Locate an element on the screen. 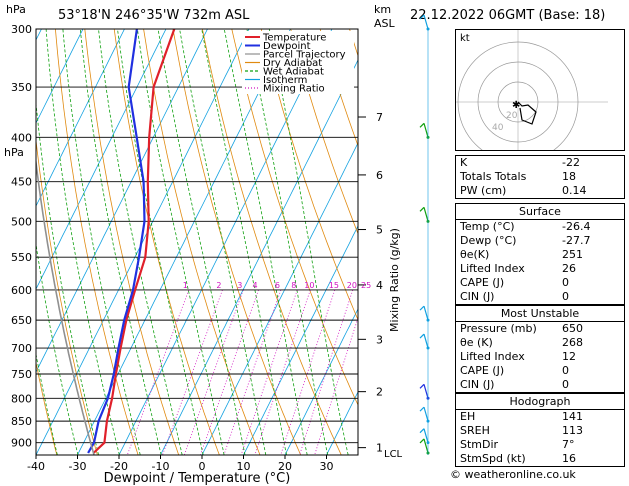 The height and width of the screenshot is (486, 629). legend-item: Parcel Trajectory is located at coordinates (304, 55).